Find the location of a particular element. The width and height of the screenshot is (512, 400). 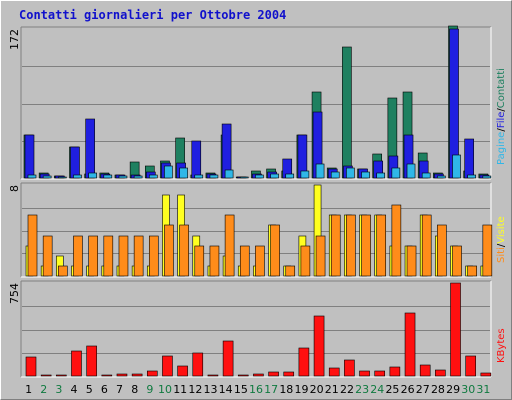

x-tick-label: 27 is located at coordinates (423, 389).